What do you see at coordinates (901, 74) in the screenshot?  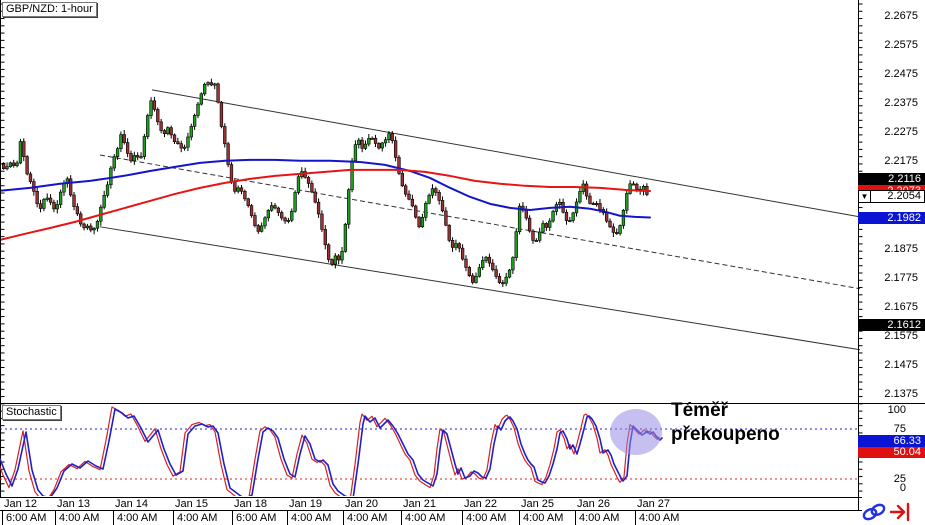 I see `price-axis-label: 2.2475` at bounding box center [901, 74].